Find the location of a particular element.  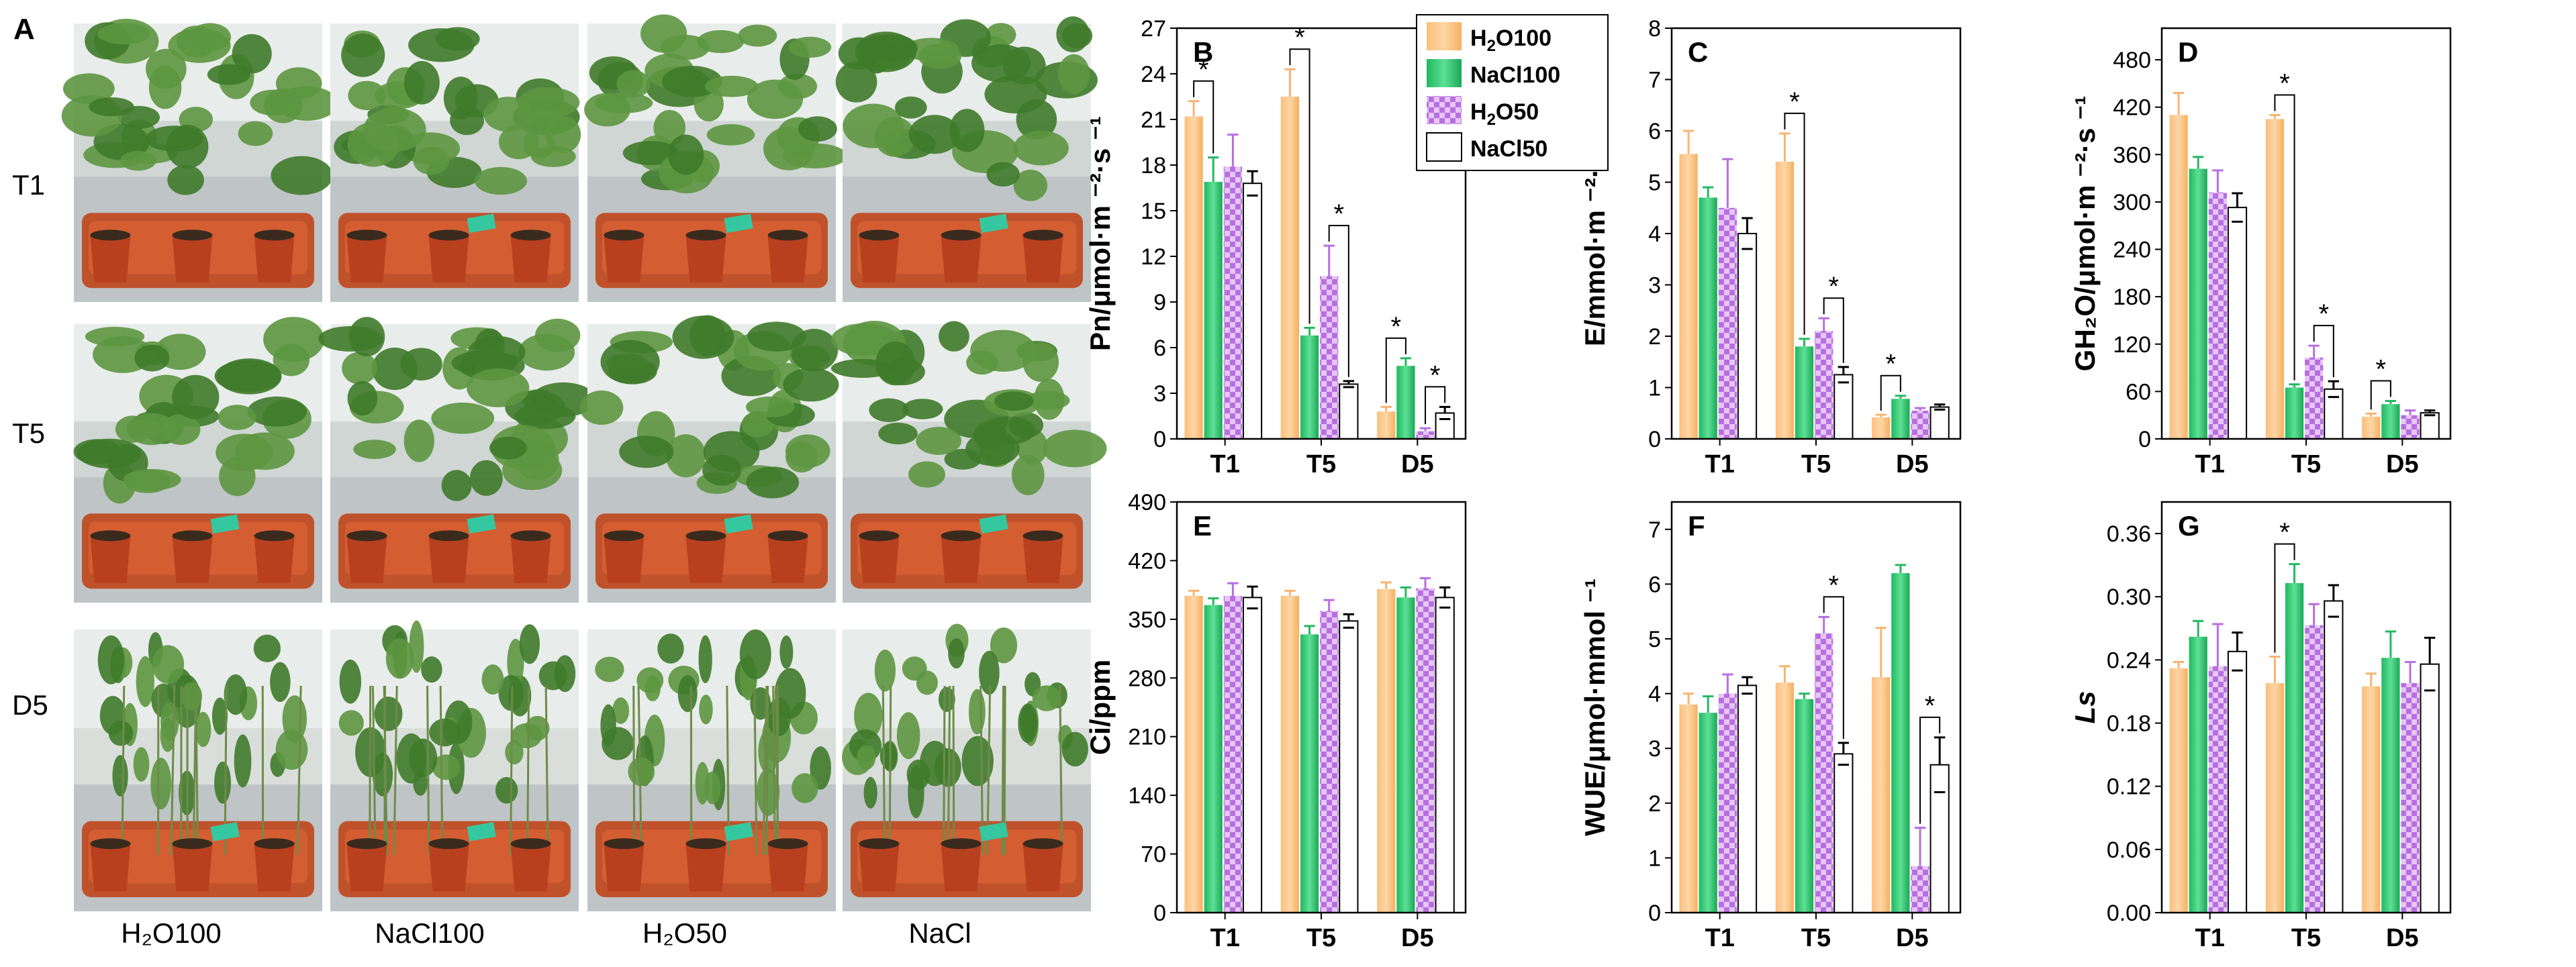

y-tick-label: 140 is located at coordinates (1147, 796).